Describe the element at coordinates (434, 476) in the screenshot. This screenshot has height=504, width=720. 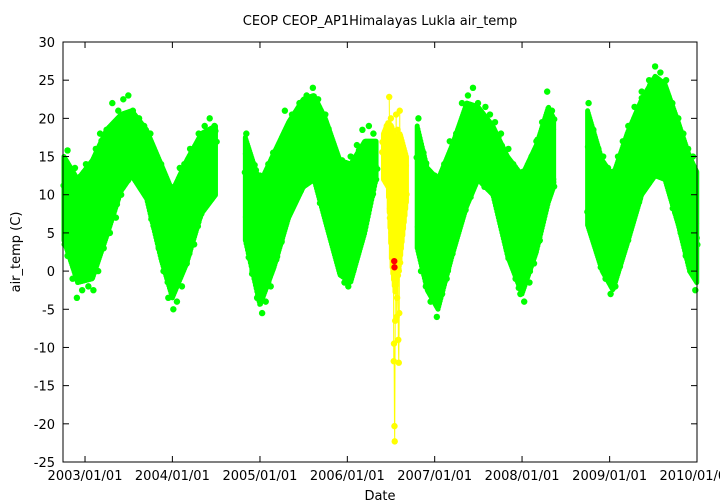
I see `x-tick-label: 2007/01/01` at that location.